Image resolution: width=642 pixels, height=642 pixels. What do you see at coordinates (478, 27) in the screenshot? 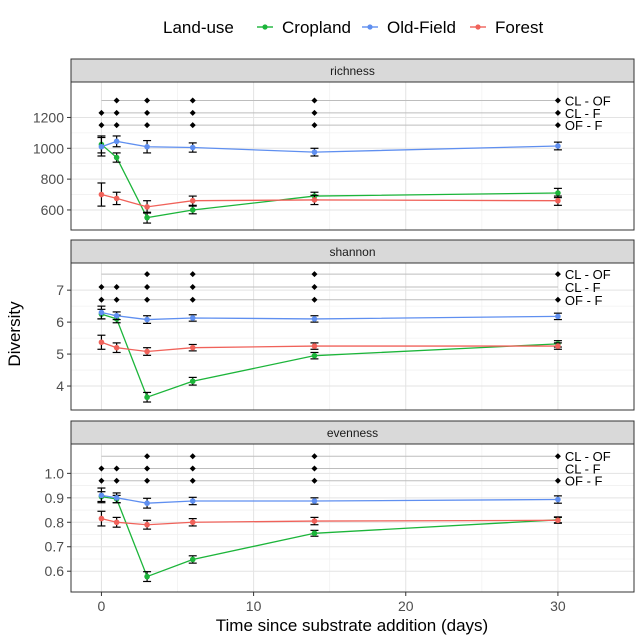
I see `legend-key-point-forest` at bounding box center [478, 27].